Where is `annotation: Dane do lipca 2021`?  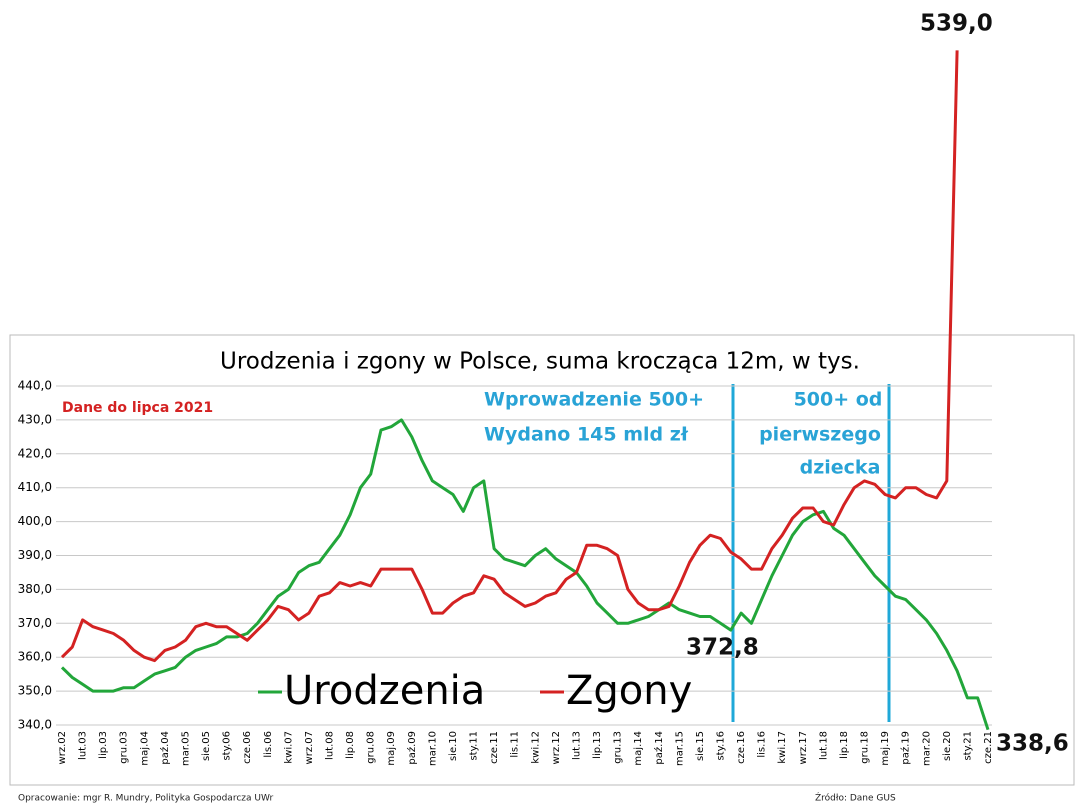
annotation: Dane do lipca 2021 is located at coordinates (137, 408).